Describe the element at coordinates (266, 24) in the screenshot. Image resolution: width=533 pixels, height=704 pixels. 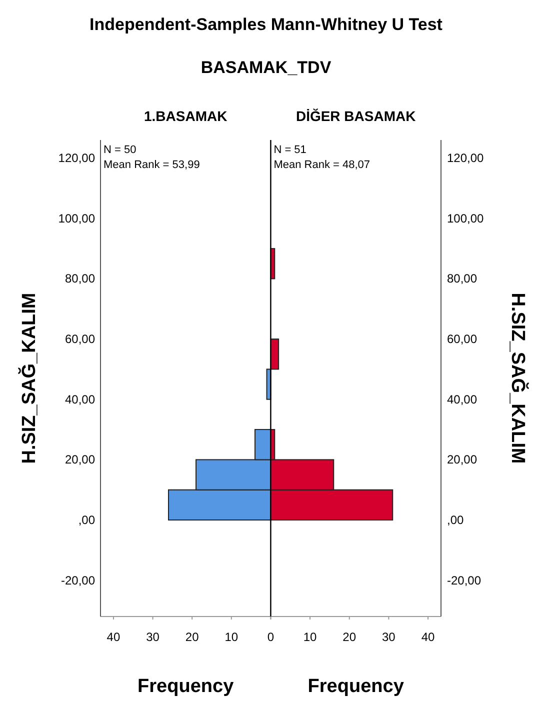
I see `chart-title: Independent-Samples Mann-Whitney U Test` at that location.